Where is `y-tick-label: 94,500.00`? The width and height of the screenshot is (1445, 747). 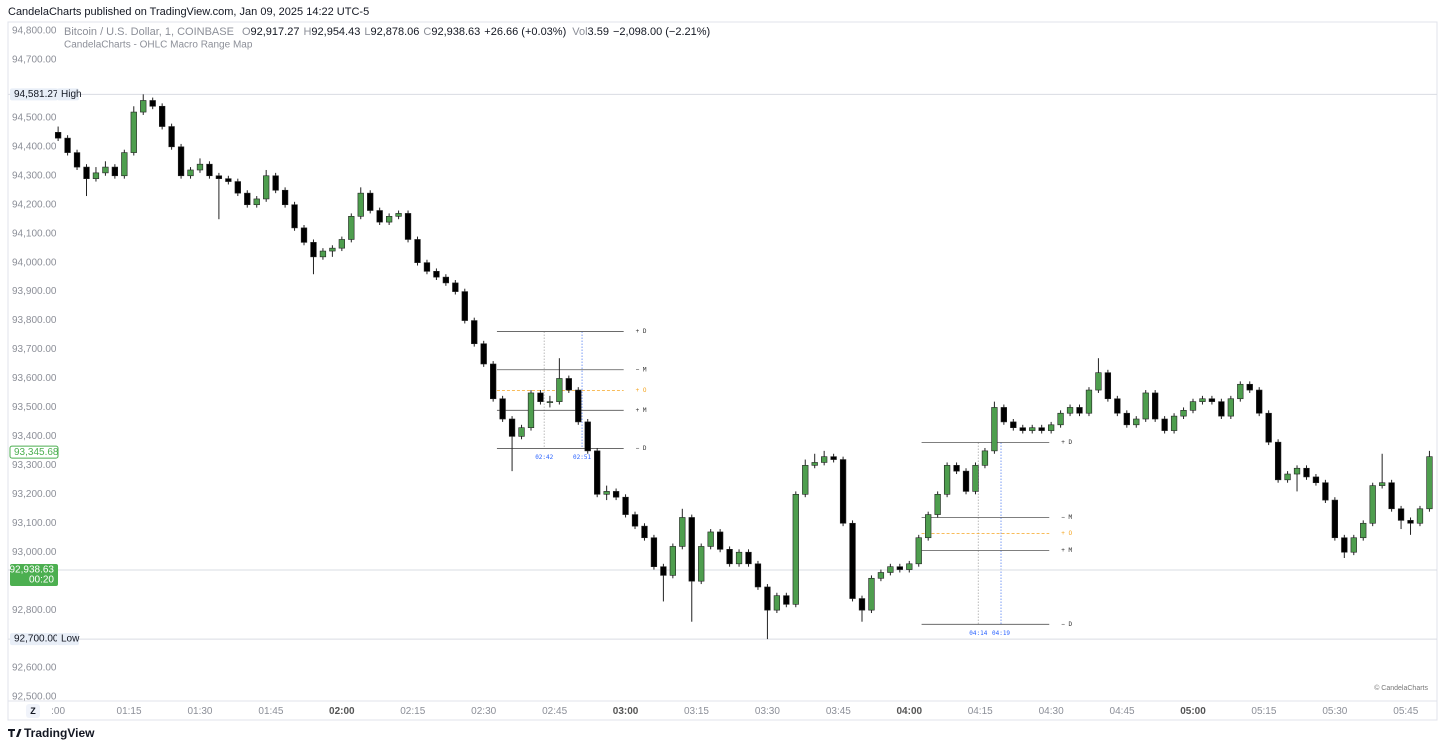
y-tick-label: 94,500.00 is located at coordinates (34, 117).